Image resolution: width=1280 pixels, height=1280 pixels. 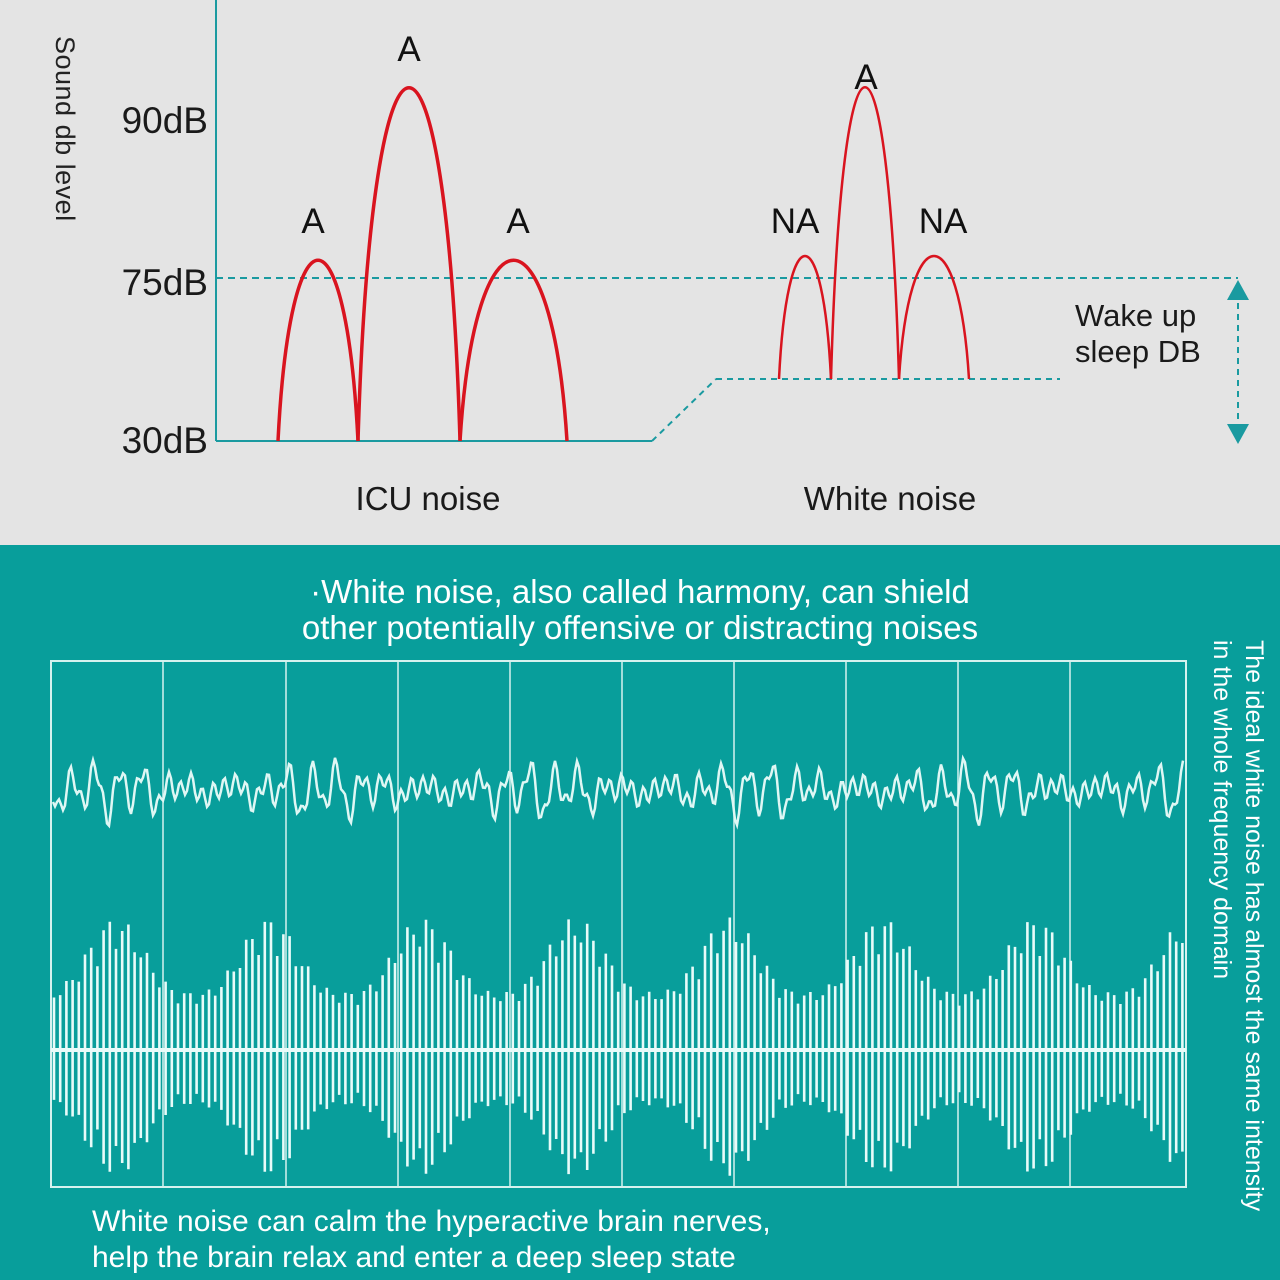 What do you see at coordinates (428, 498) in the screenshot?
I see `icu-group-label: ICU noise` at bounding box center [428, 498].